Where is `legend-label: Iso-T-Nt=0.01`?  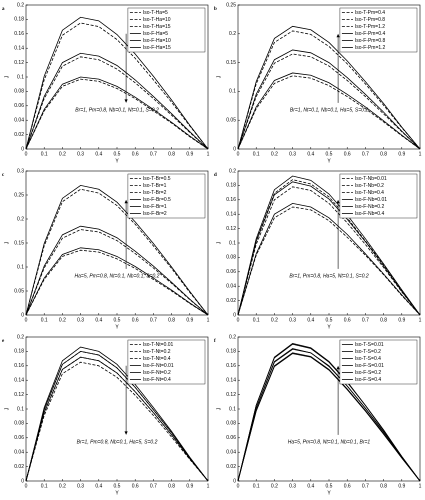 legend-label: Iso-T-Nt=0.01 is located at coordinates (158, 345).